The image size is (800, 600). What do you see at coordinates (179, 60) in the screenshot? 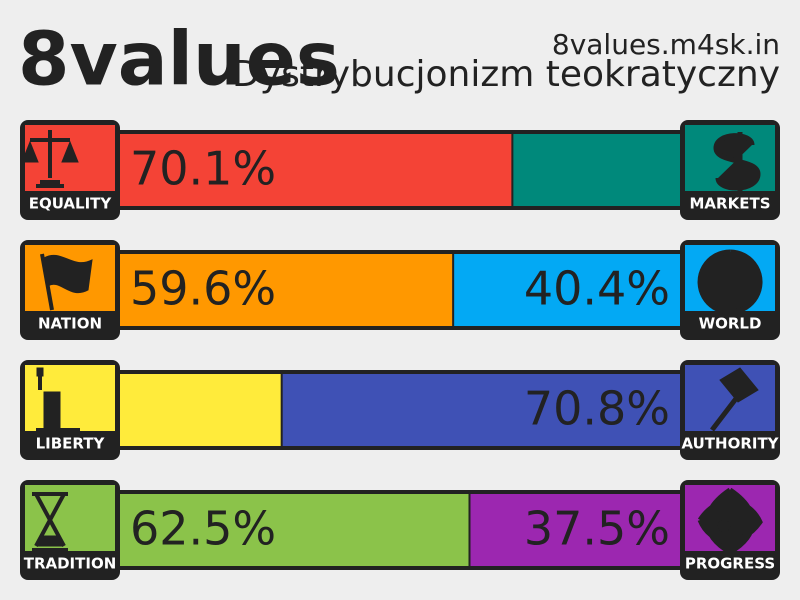
I see `chart-title: 8values` at bounding box center [179, 60].